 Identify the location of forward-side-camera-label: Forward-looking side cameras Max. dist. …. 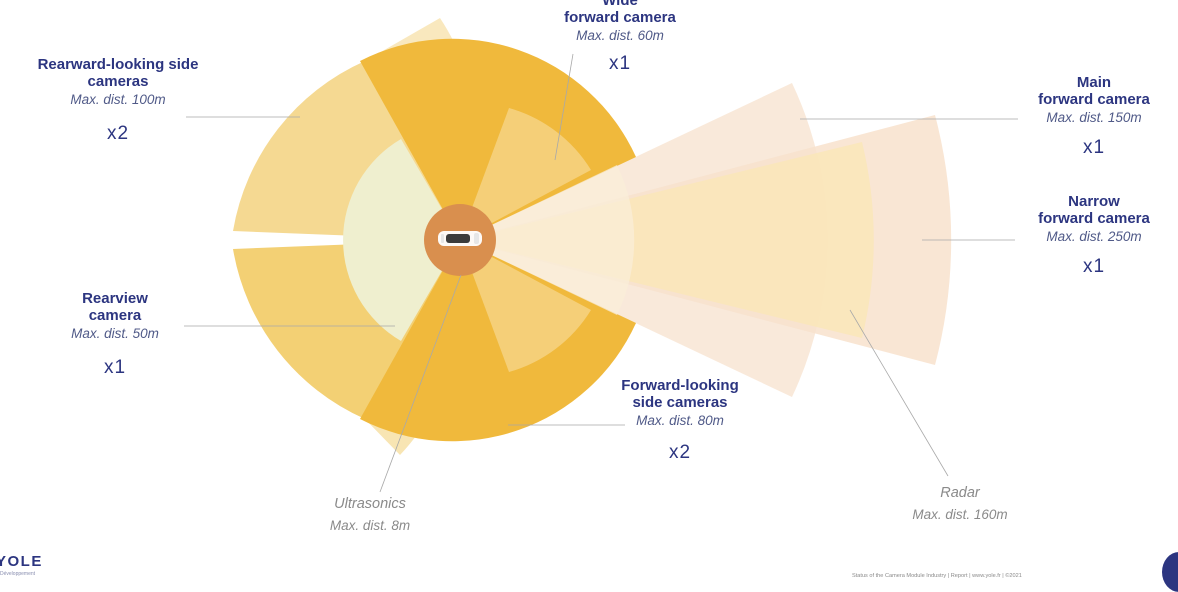
(680, 420).